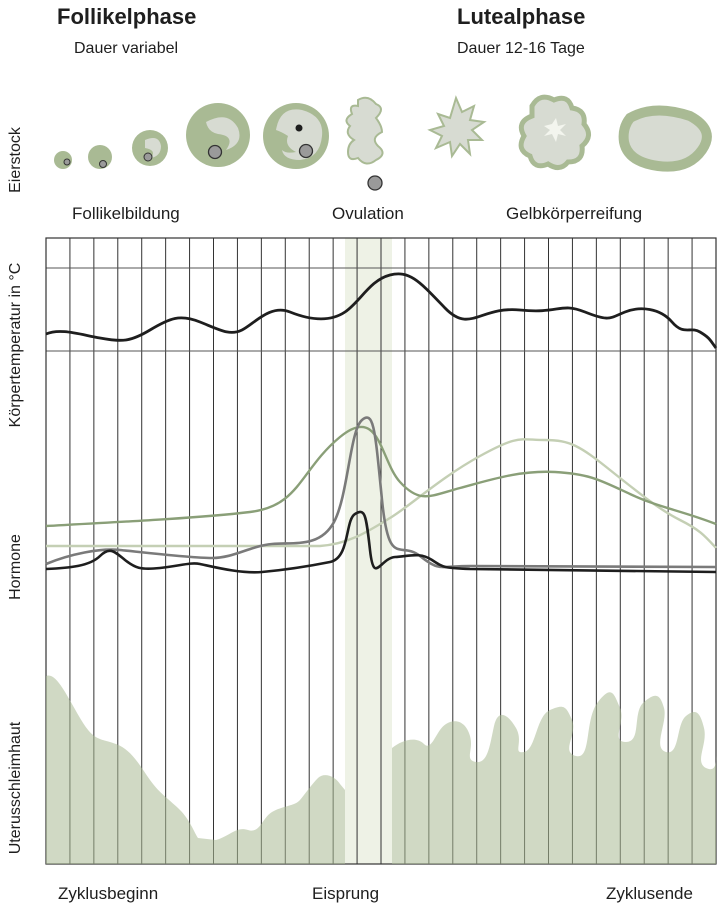 Image resolution: width=718 pixels, height=908 pixels. I want to click on endometrium-shape, so click(195, 769).